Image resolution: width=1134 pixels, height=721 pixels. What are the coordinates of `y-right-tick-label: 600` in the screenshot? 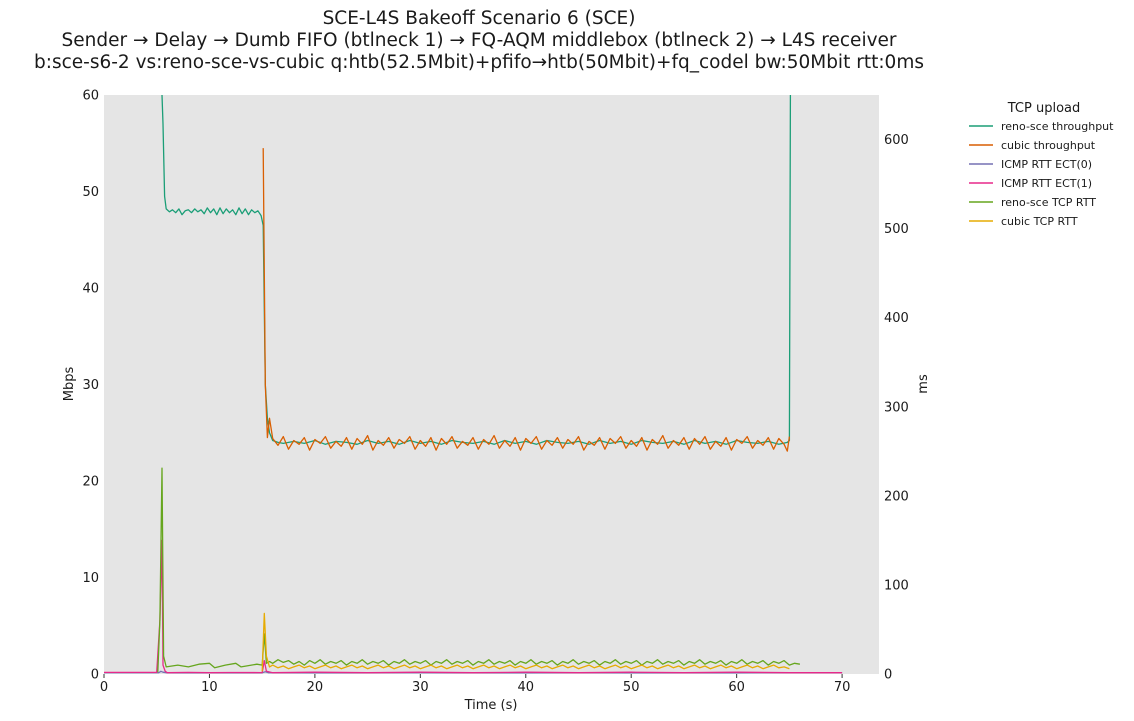 It's located at (896, 140).